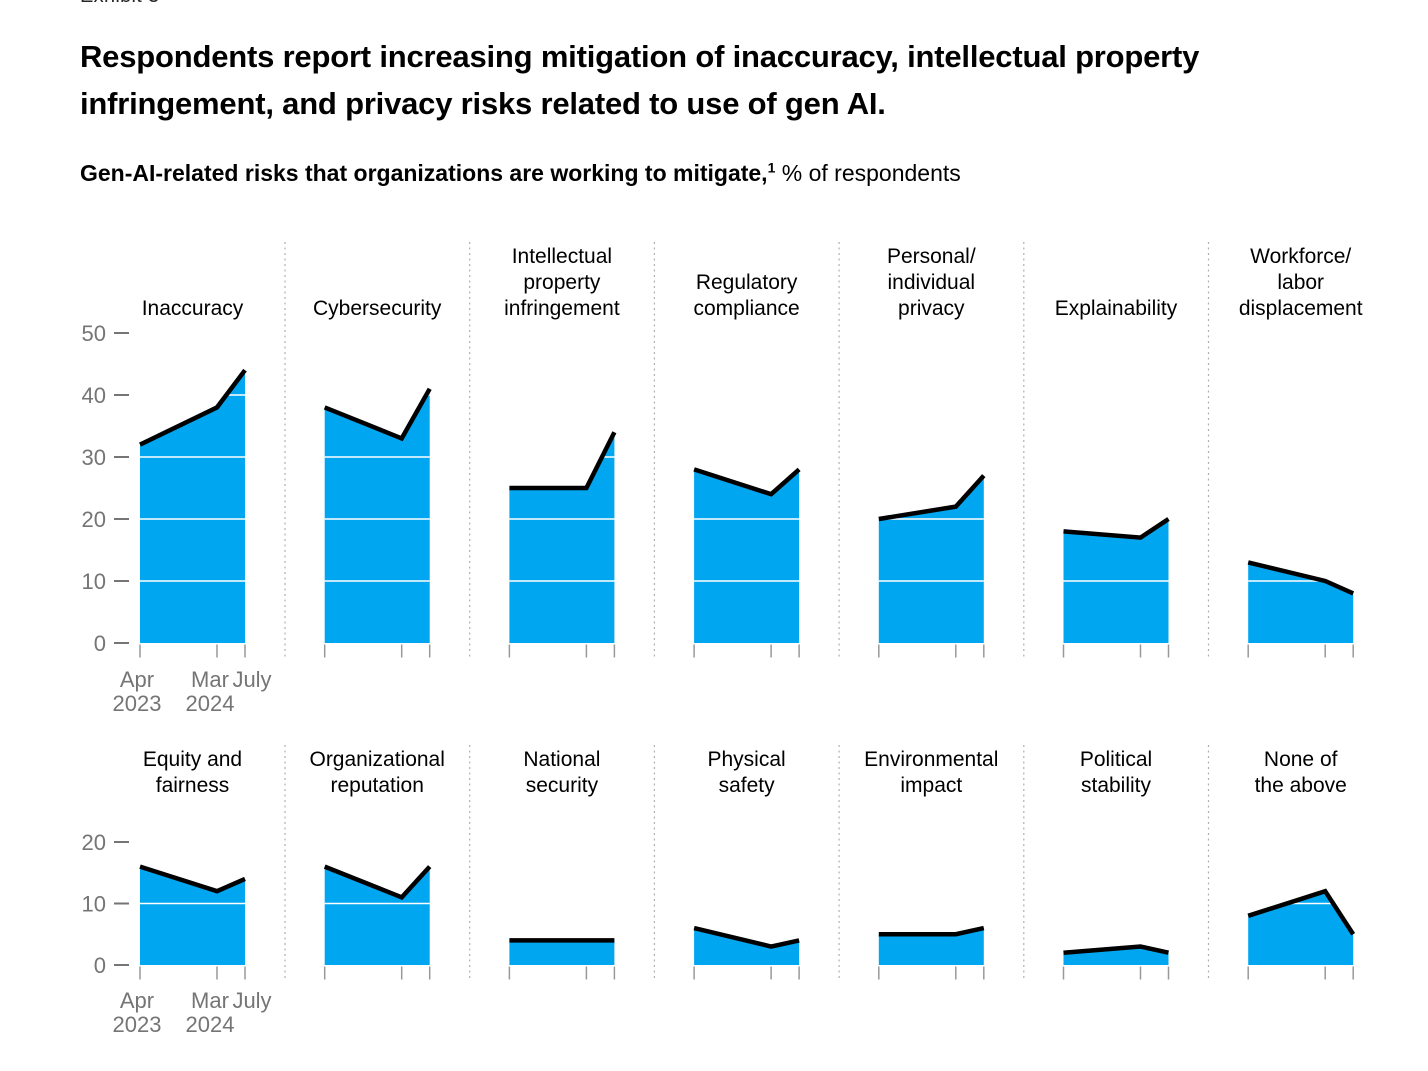 This screenshot has height=1071, width=1428. I want to click on mini-chart-title-line: compliance, so click(746, 308).